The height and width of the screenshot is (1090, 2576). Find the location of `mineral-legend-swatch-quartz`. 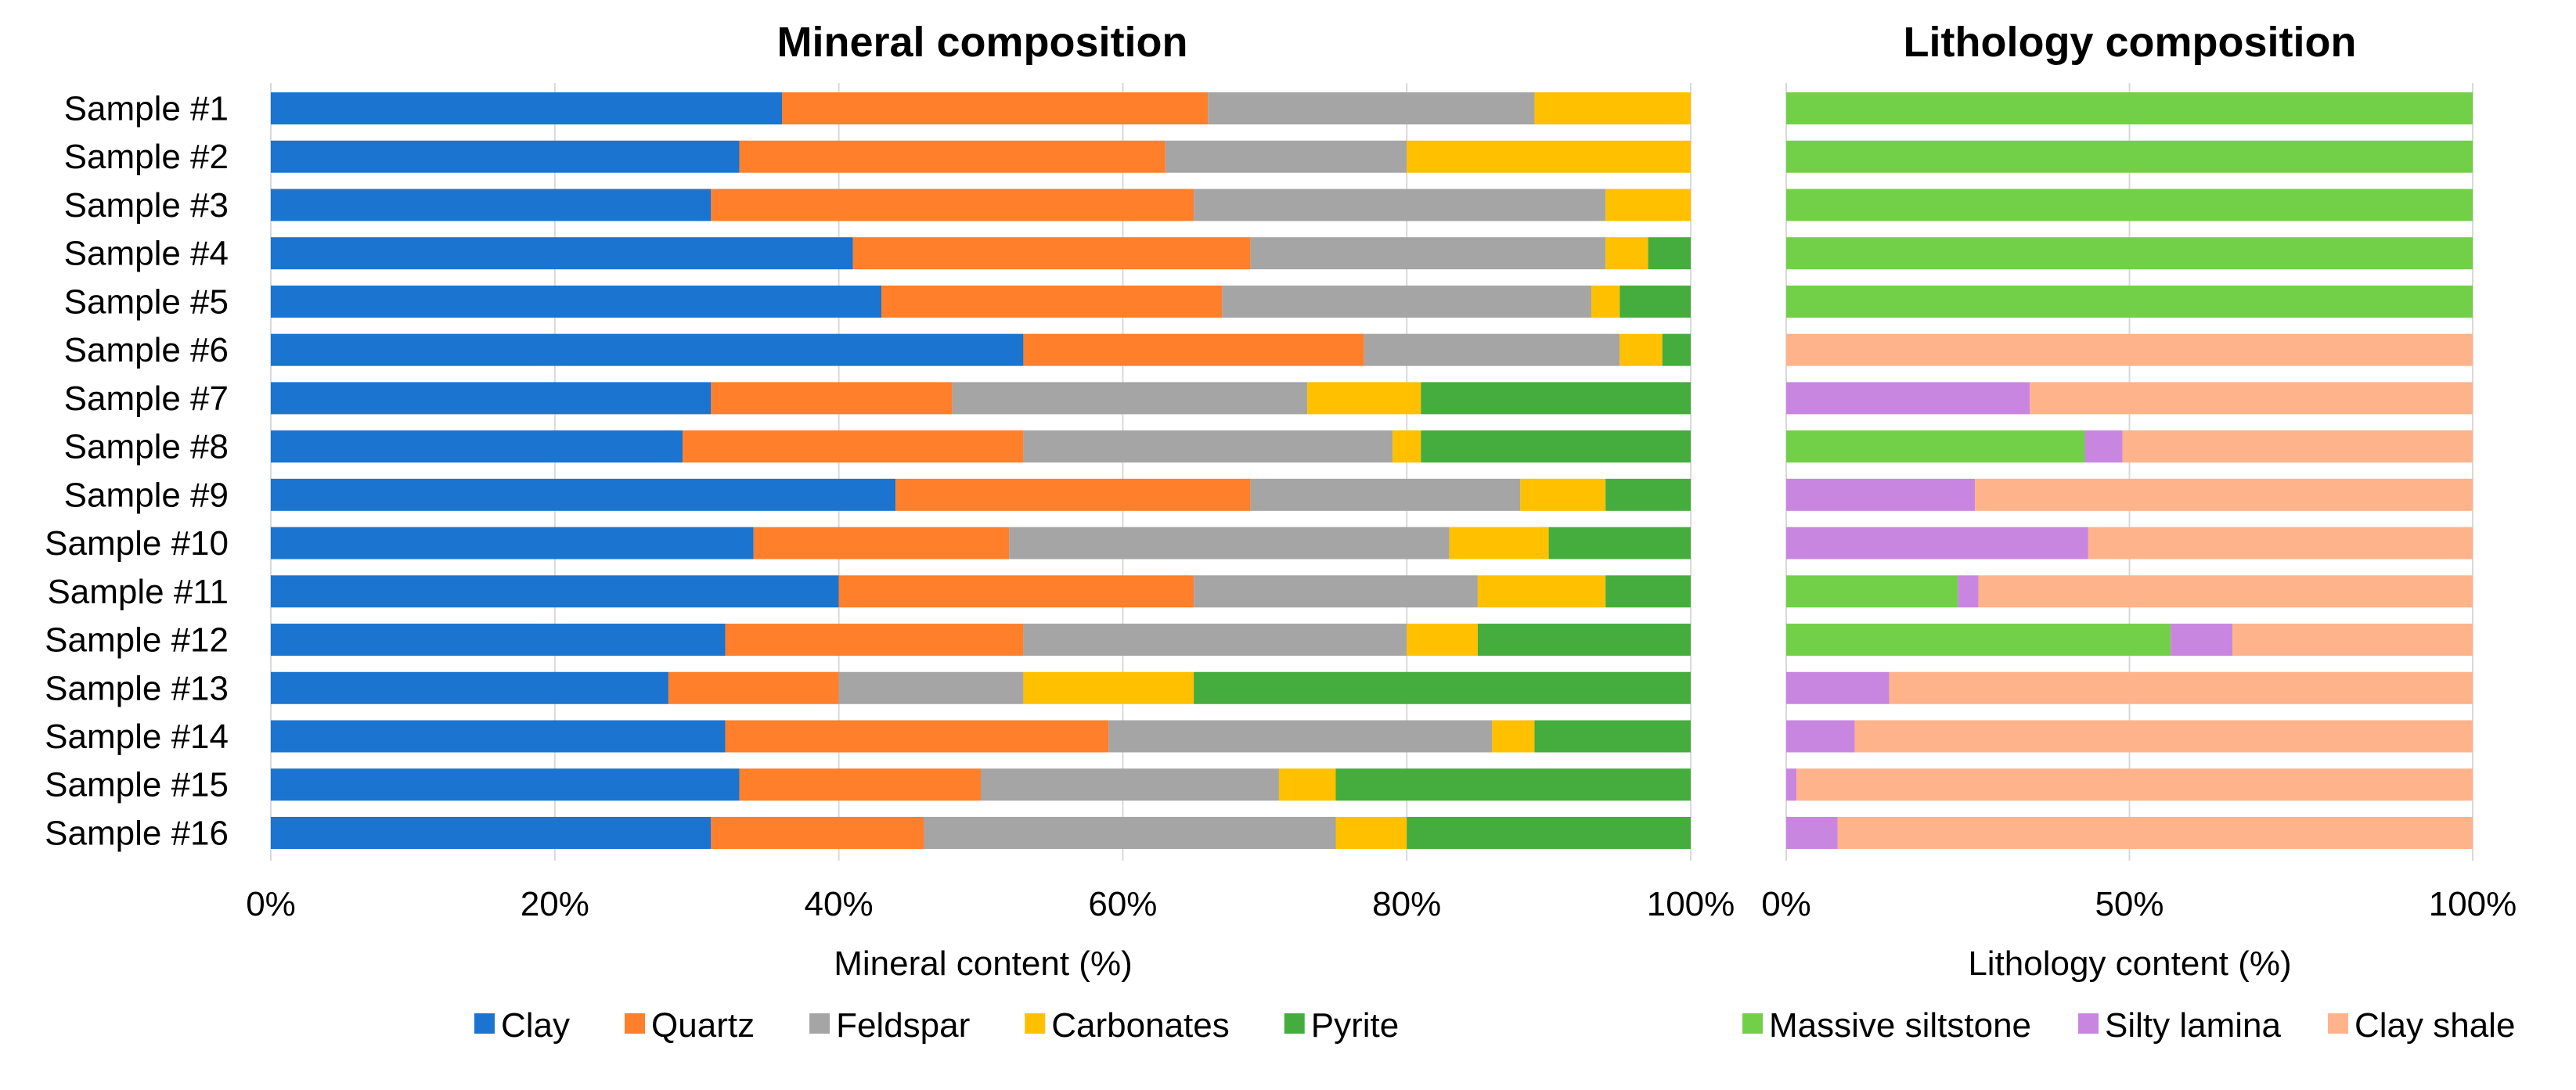

mineral-legend-swatch-quartz is located at coordinates (635, 1023).